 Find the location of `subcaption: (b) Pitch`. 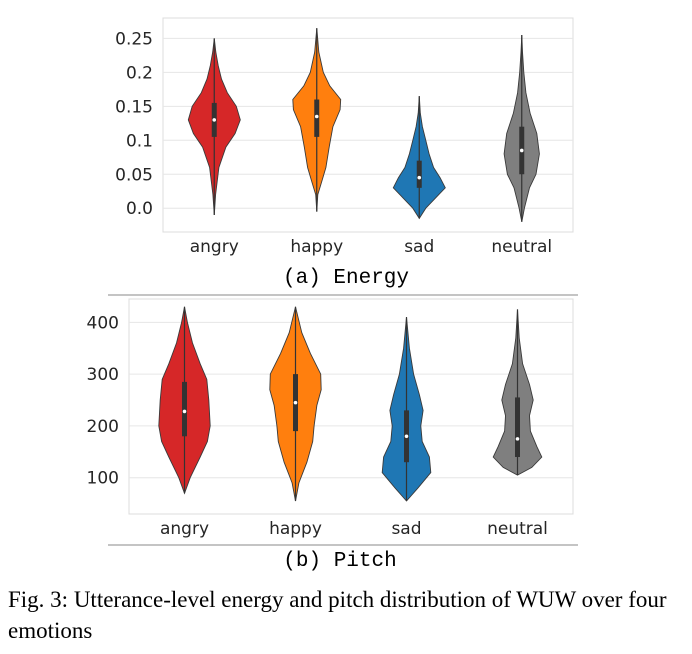

subcaption: (b) Pitch is located at coordinates (339, 561).